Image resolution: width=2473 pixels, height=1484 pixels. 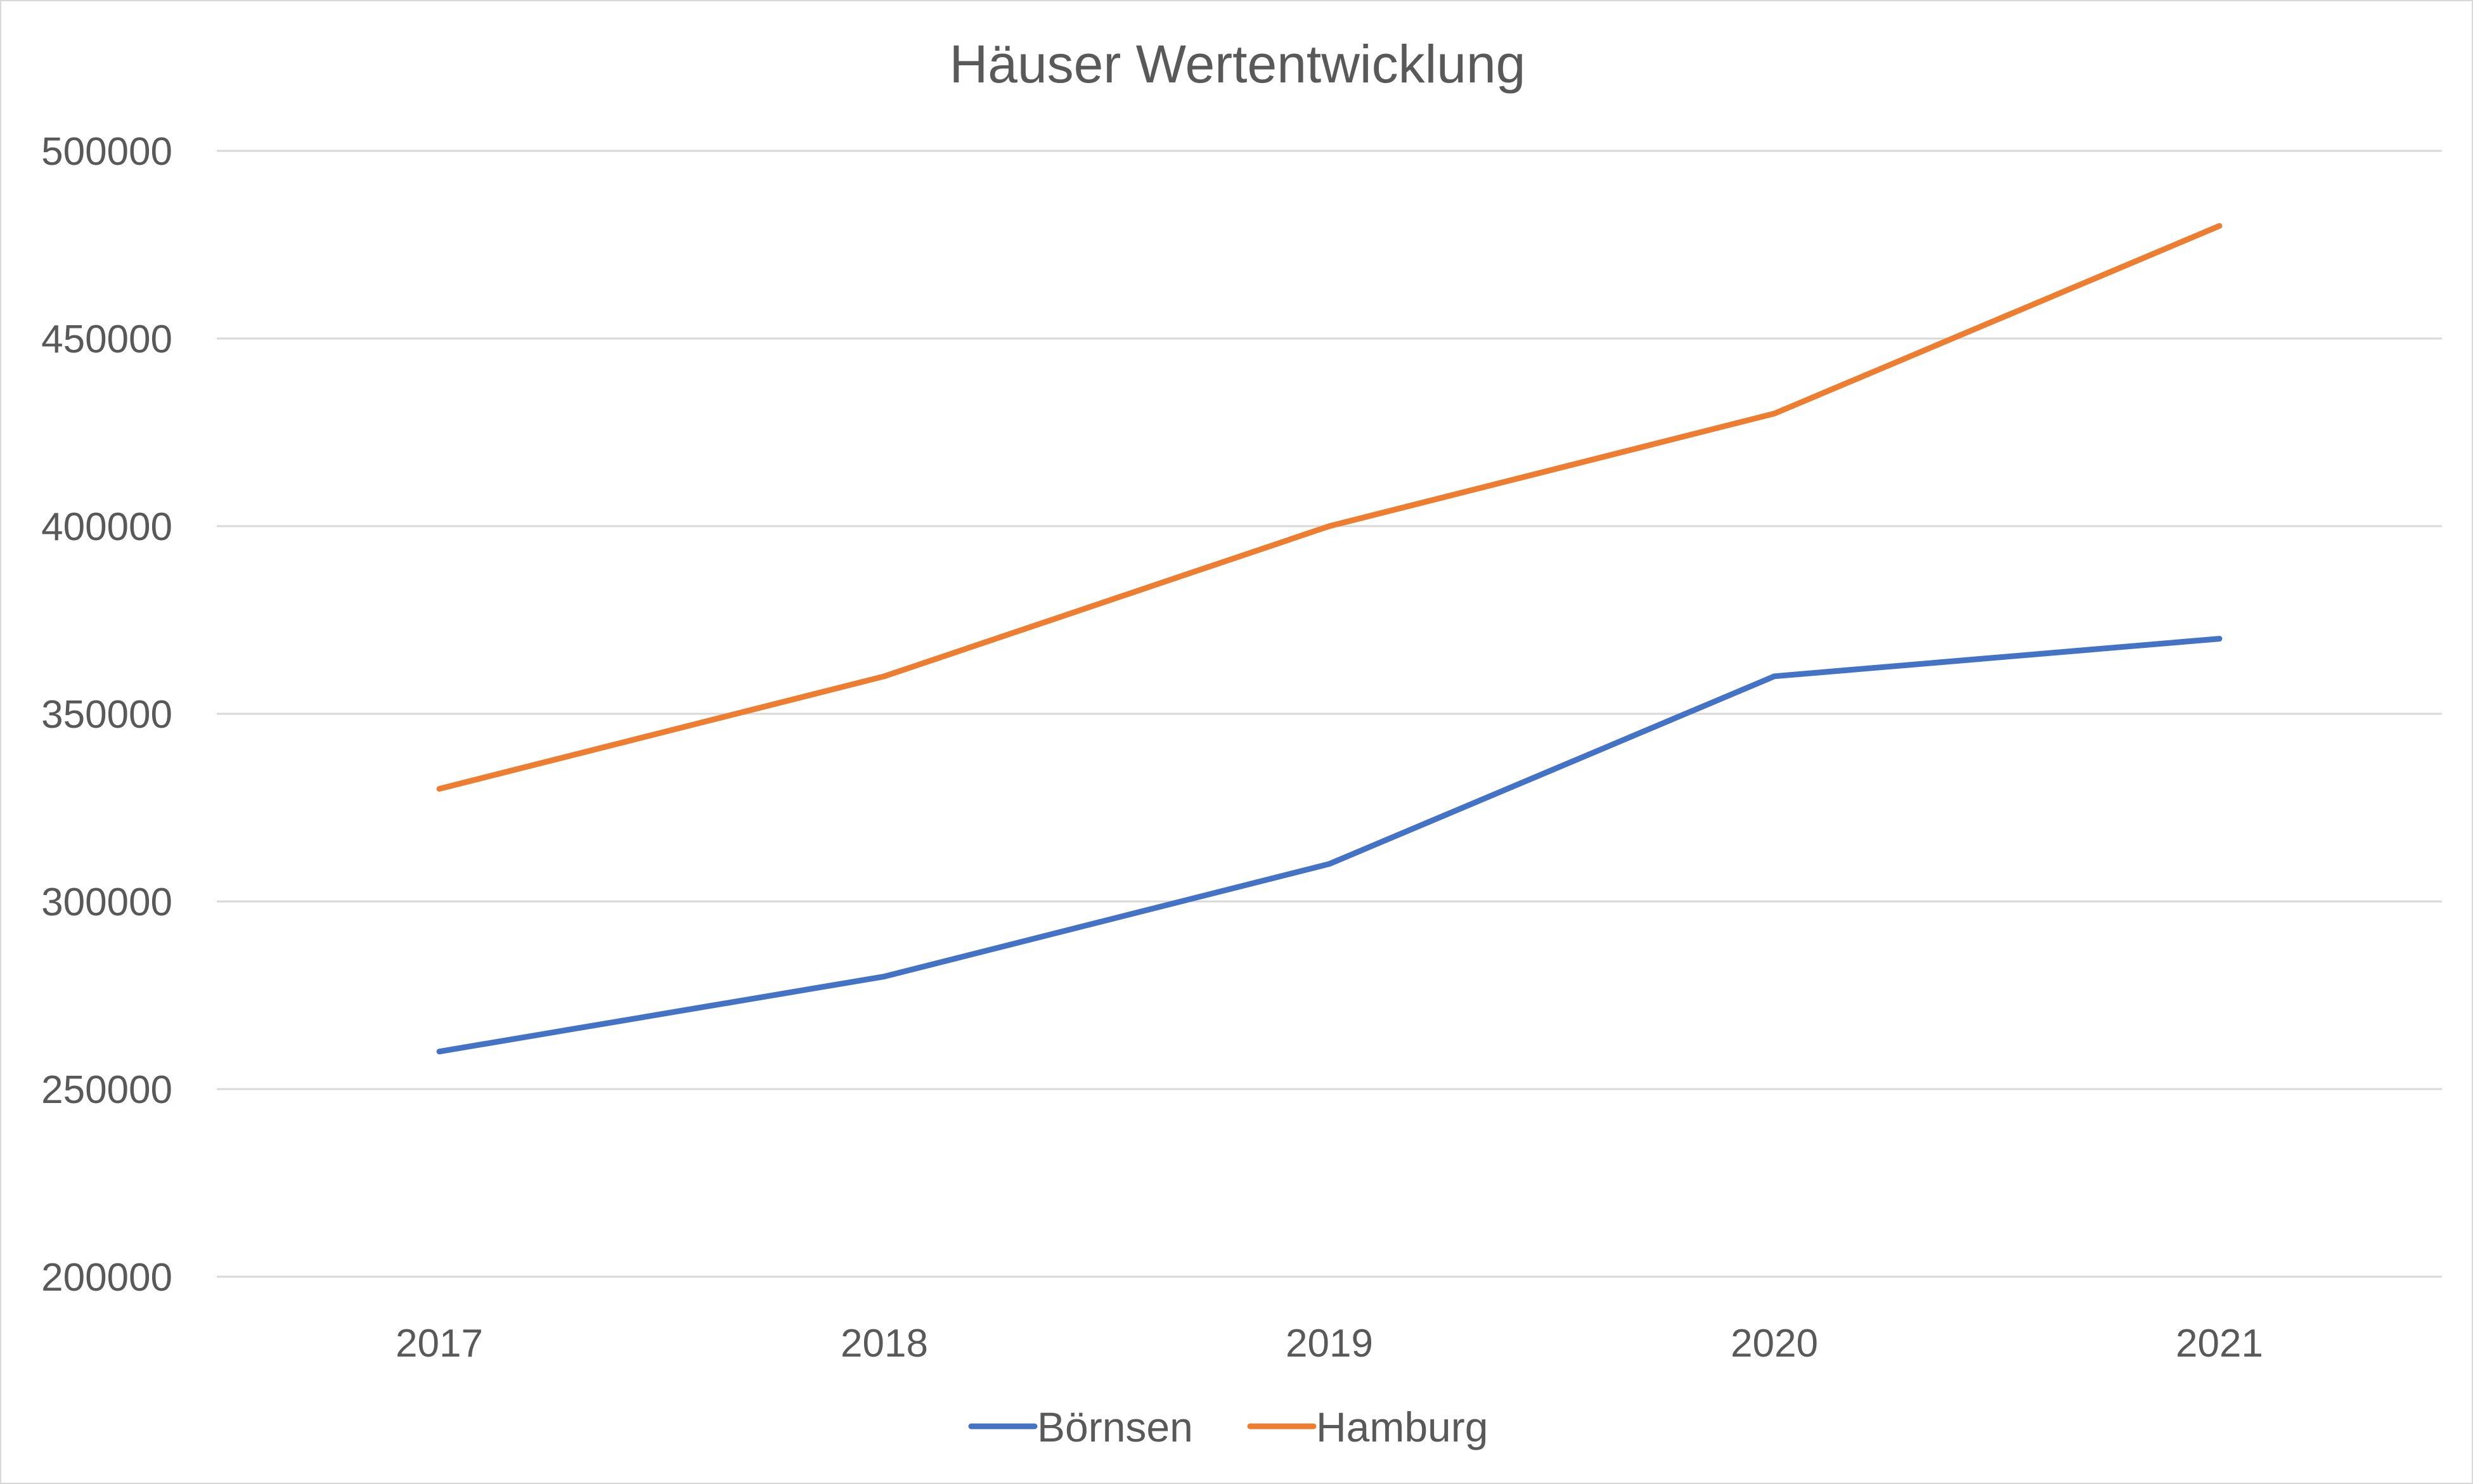 What do you see at coordinates (106, 152) in the screenshot?
I see `y-tick-label: 500000` at bounding box center [106, 152].